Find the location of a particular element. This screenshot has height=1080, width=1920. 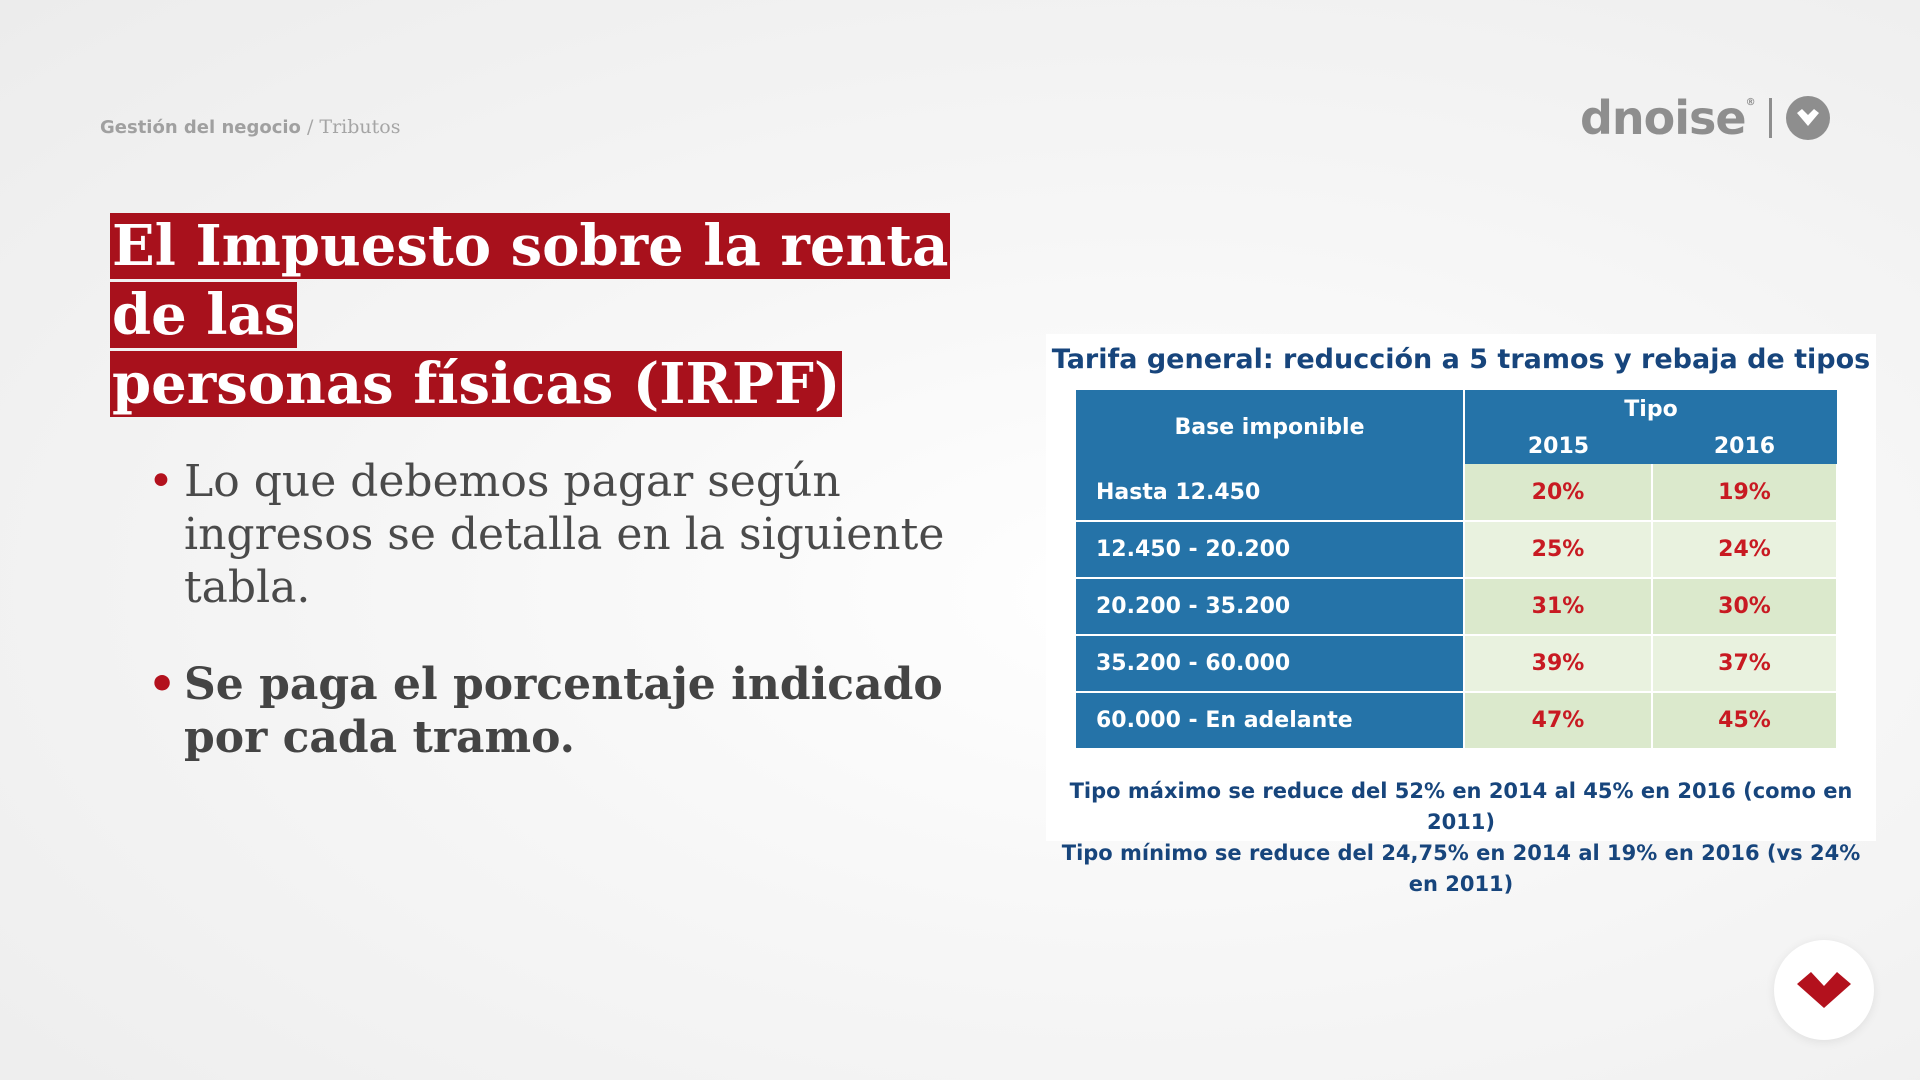

header-tipo: Tipo is located at coordinates (1650, 409).